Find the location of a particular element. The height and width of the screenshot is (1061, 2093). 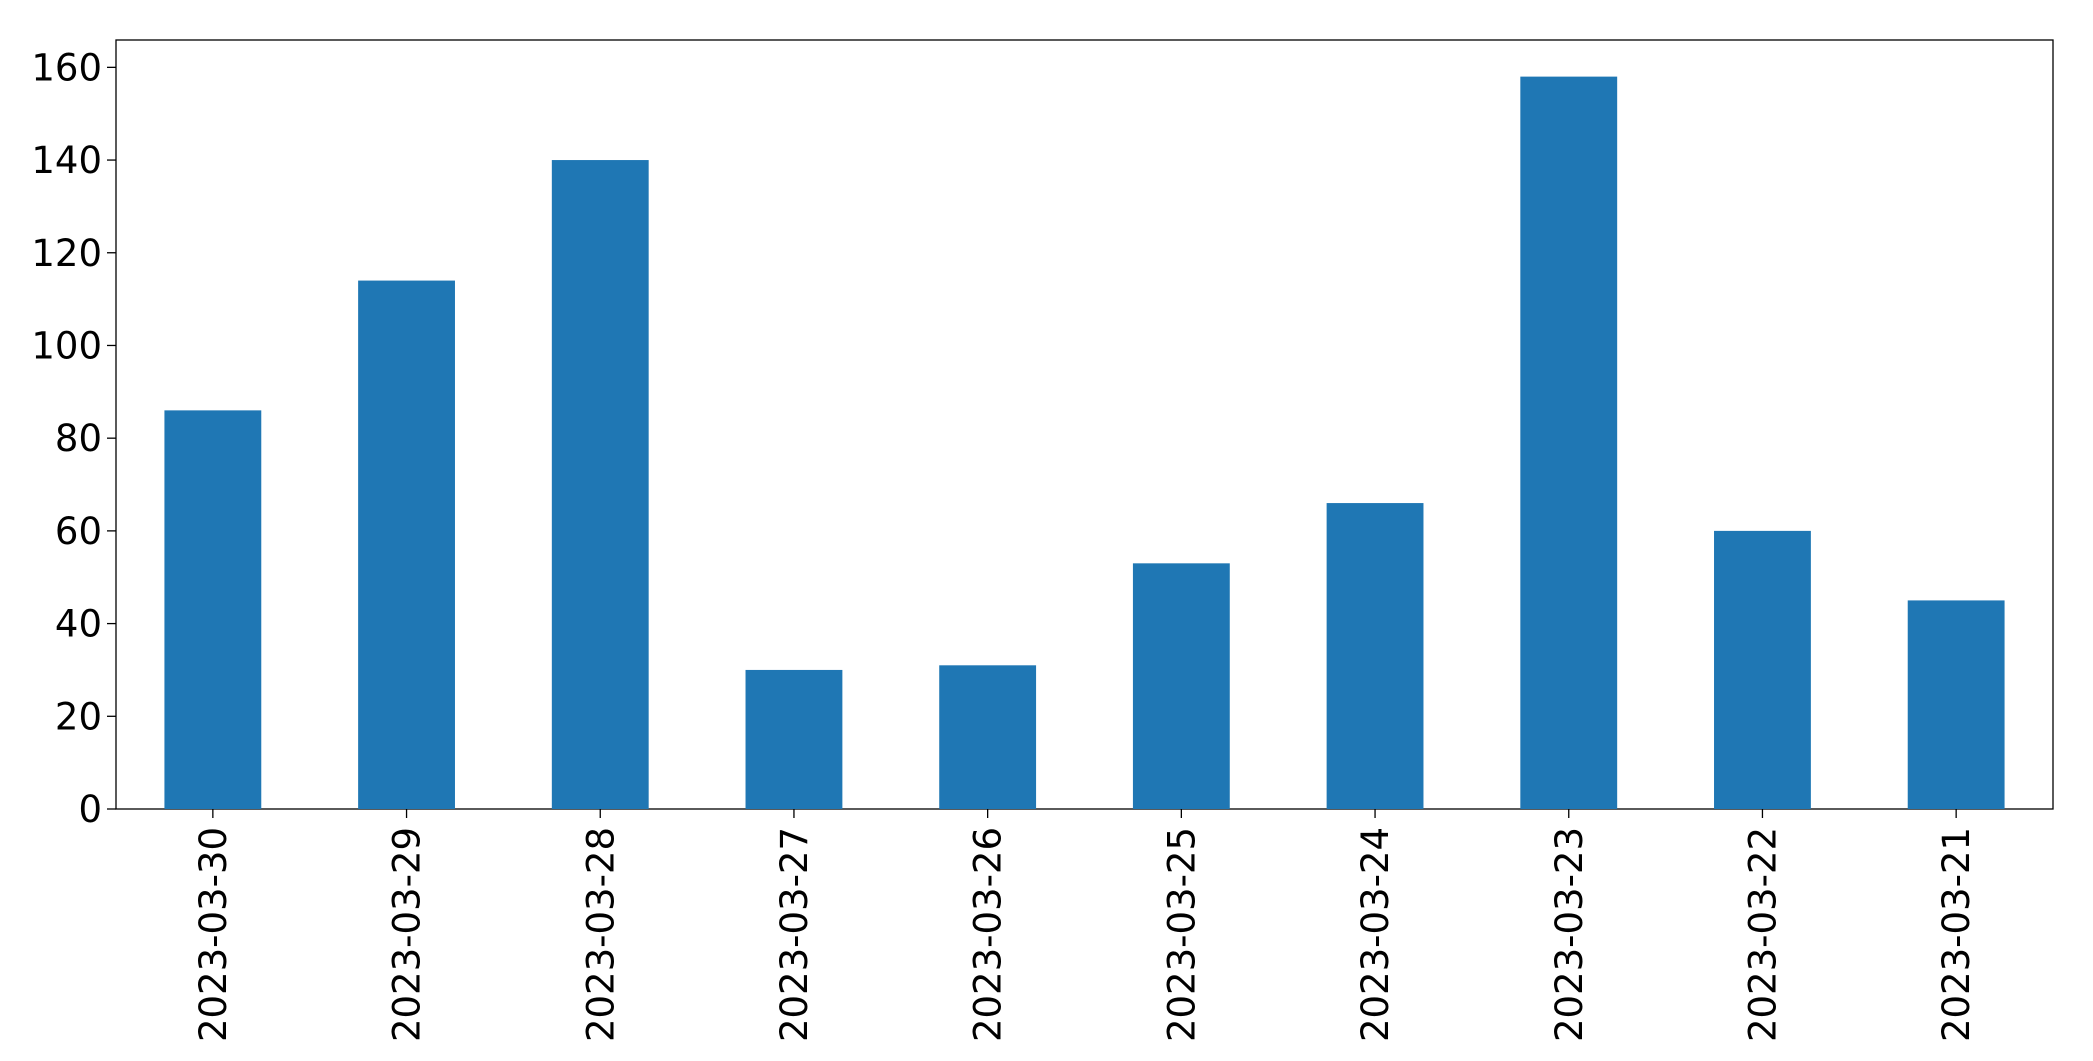

y-tick-label: 120 is located at coordinates (66, 253).